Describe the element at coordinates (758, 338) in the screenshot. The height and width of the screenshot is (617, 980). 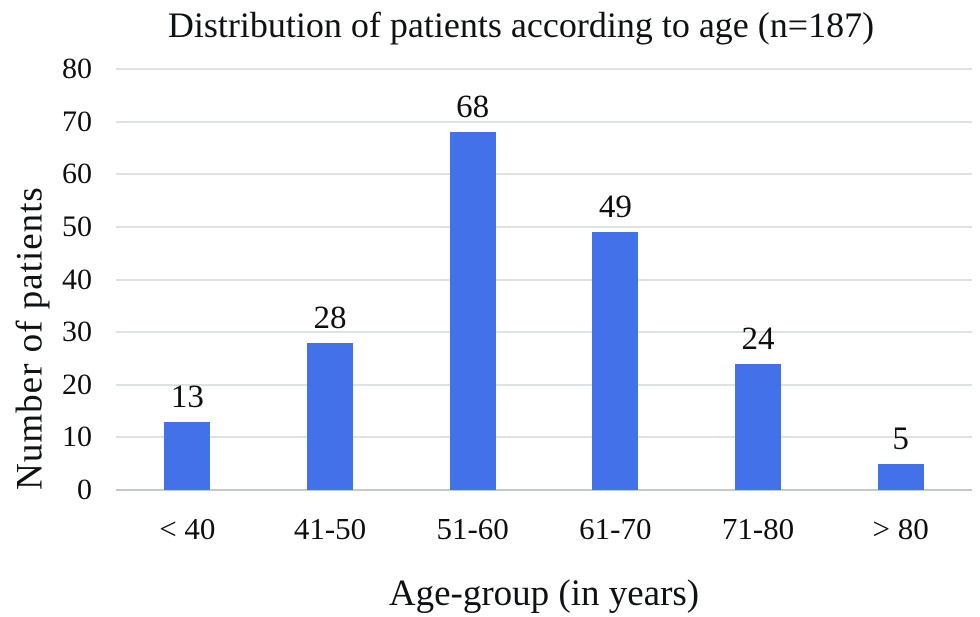
I see `bar-value-label: 24` at that location.